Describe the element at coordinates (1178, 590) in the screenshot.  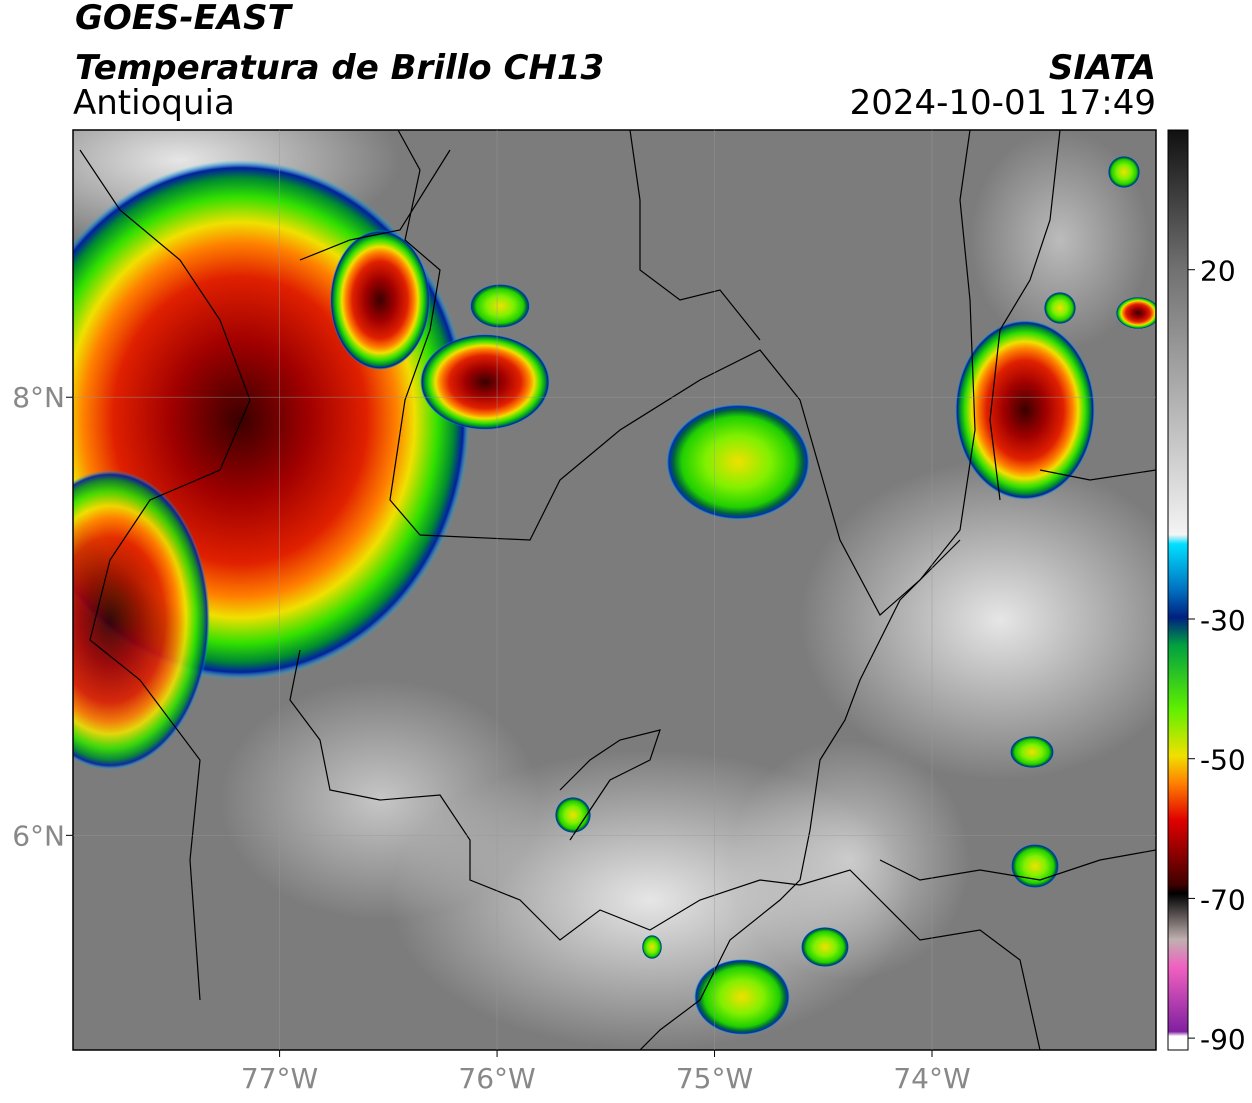
I see `colorbar` at that location.